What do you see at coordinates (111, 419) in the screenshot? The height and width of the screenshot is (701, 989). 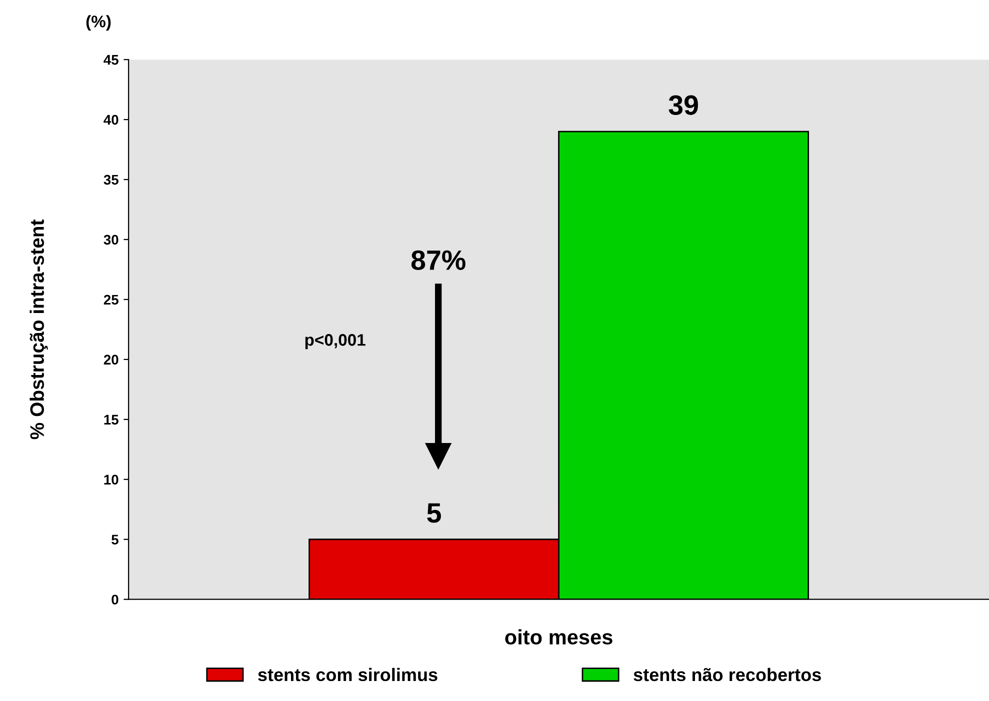 I see `y-tick-label: 15` at bounding box center [111, 419].